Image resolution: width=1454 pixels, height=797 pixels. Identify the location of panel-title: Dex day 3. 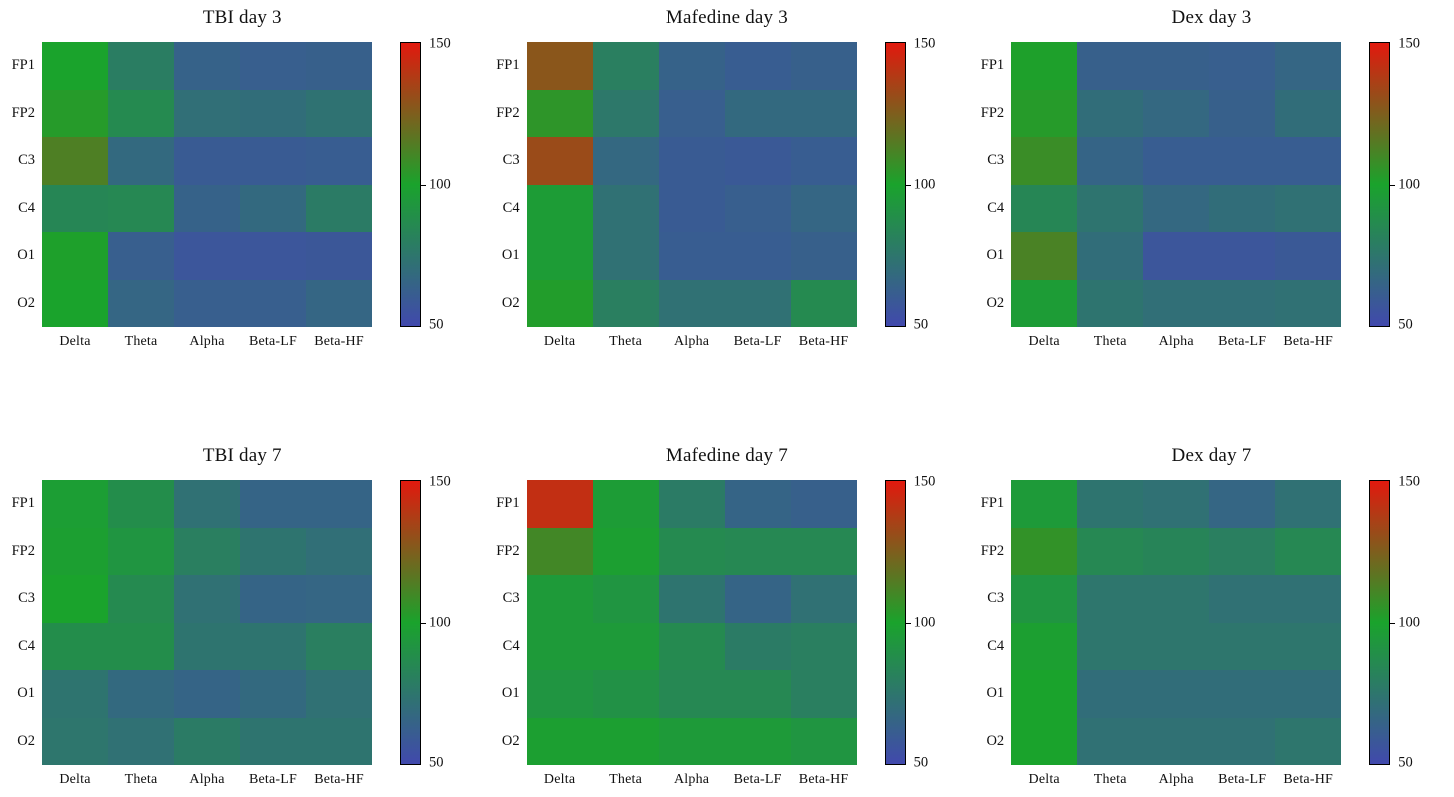
(1211, 17).